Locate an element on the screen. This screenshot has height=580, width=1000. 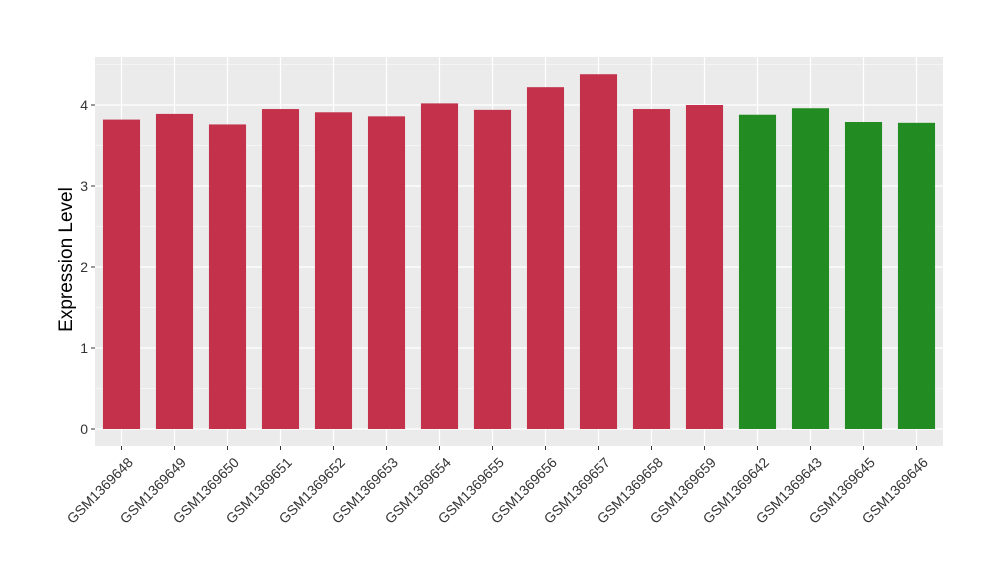
y-axis: 0 1 2 3 4 is located at coordinates (87, 267).